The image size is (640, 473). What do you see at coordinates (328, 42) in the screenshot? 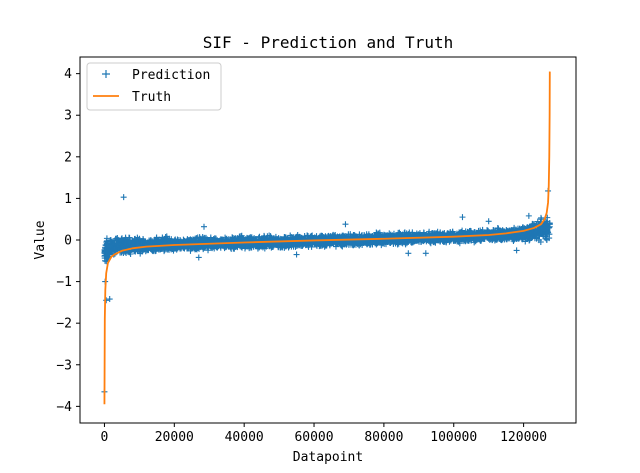
I see `chart-title: SIF - Prediction and Truth` at bounding box center [328, 42].